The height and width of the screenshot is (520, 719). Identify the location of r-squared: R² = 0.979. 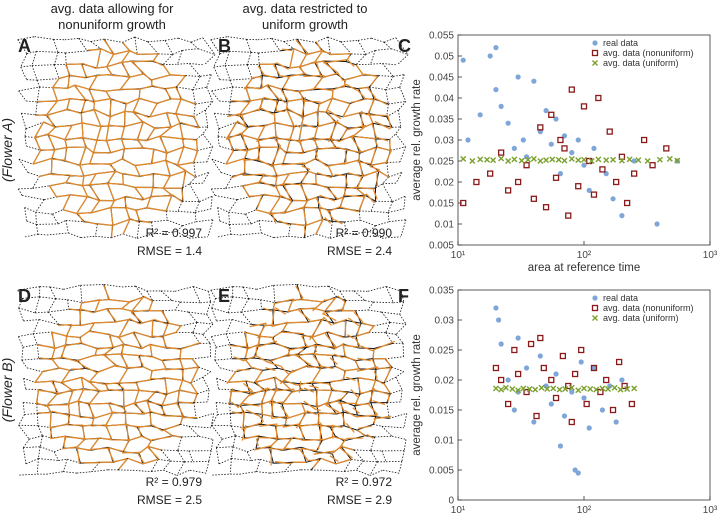
(174, 482).